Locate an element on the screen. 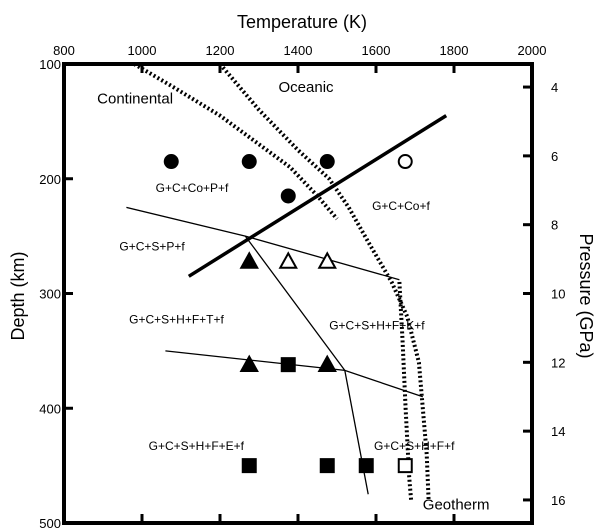 This screenshot has width=595, height=531. left-tick-label: 300 is located at coordinates (50, 294).